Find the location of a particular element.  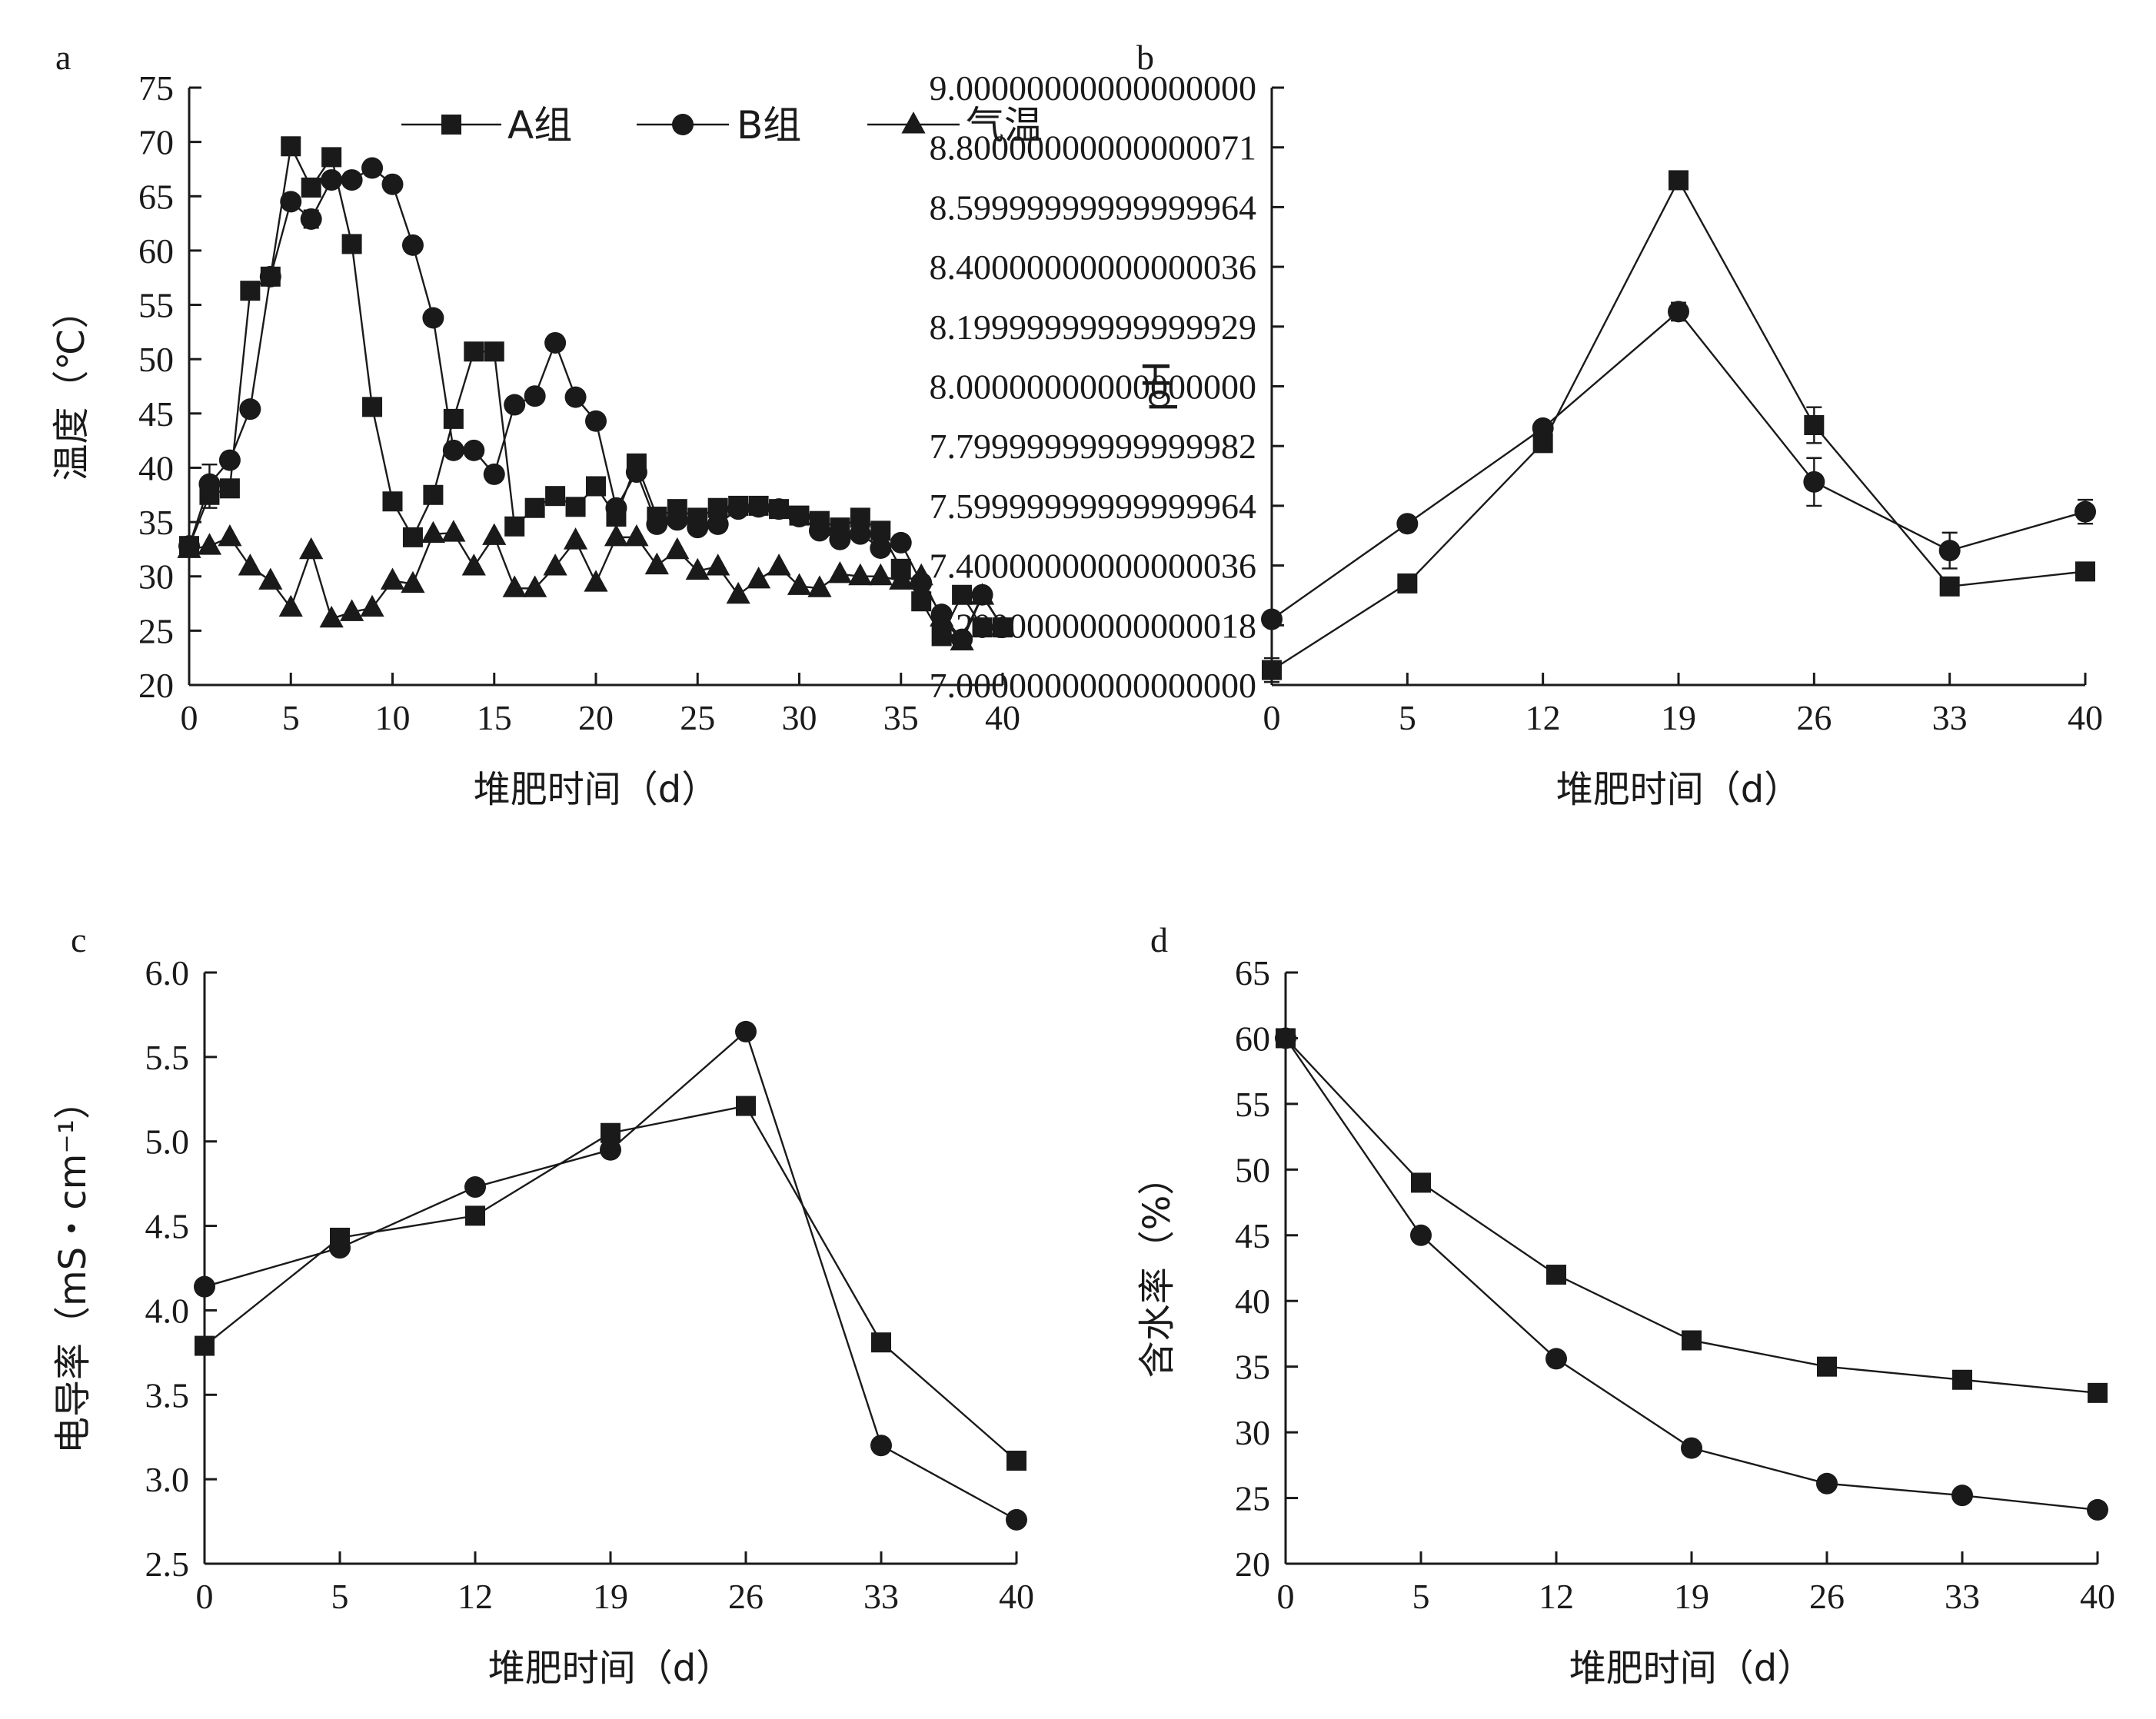

y-tick-label: 7.20000000000000018 is located at coordinates (1093, 625).